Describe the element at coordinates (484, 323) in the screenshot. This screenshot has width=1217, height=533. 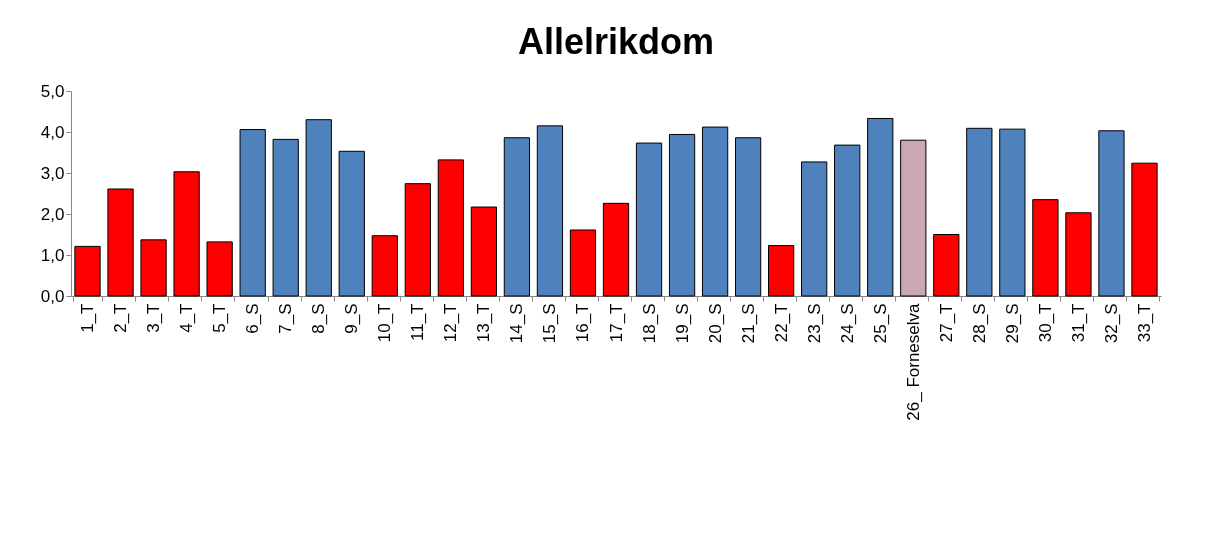
I see `x-tick-label: 13_T` at that location.